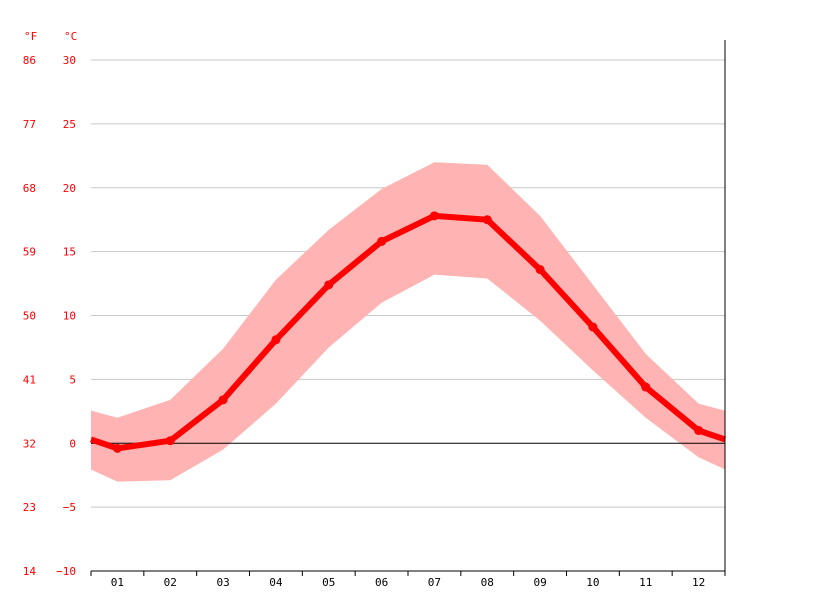  I want to click on y-tick-label-celsius: 15, so click(69, 252).